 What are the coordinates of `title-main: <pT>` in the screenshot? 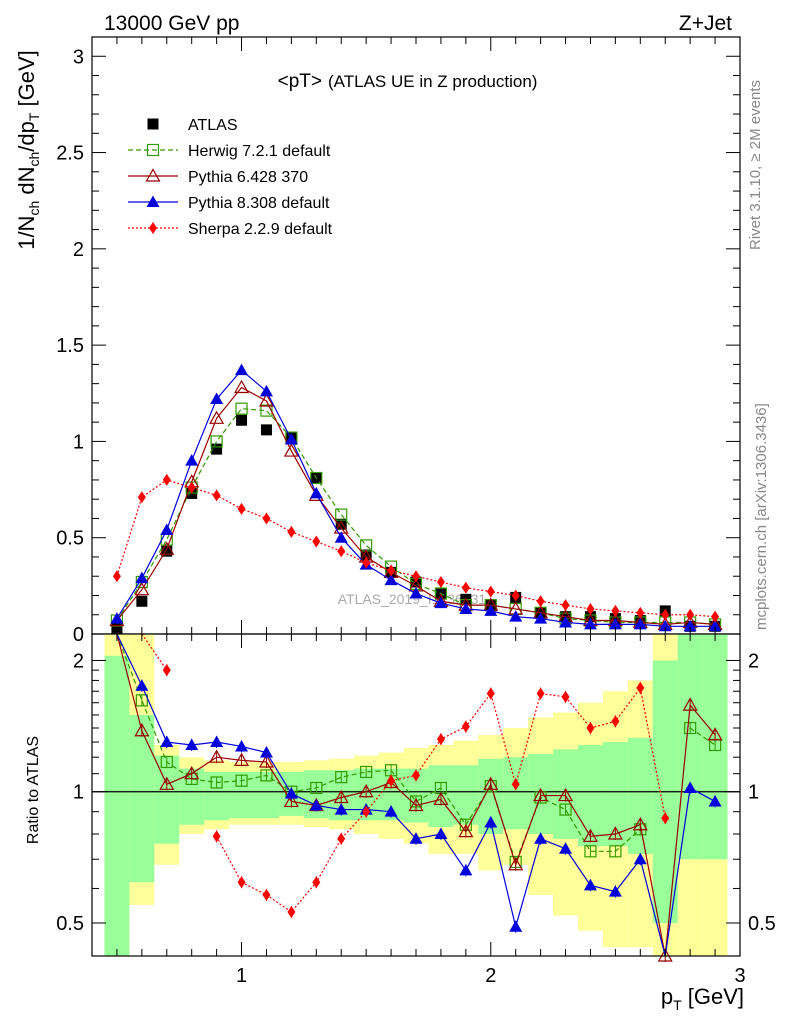 It's located at (300, 81).